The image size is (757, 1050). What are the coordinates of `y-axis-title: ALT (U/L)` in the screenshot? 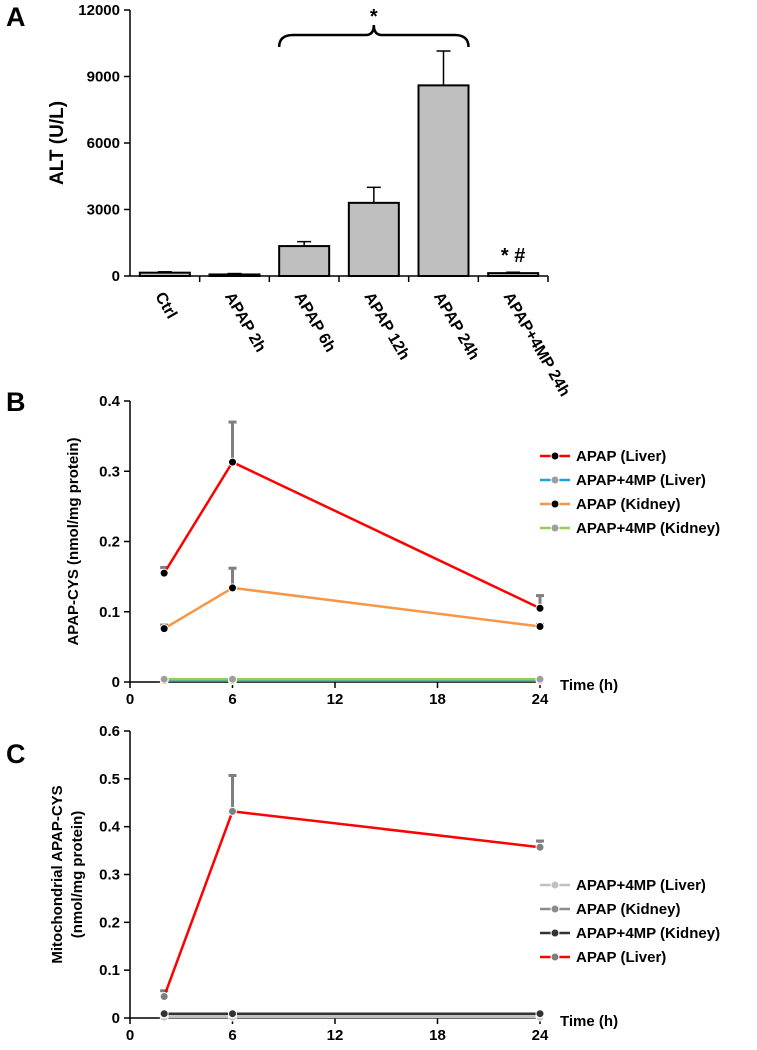 It's located at (57, 143).